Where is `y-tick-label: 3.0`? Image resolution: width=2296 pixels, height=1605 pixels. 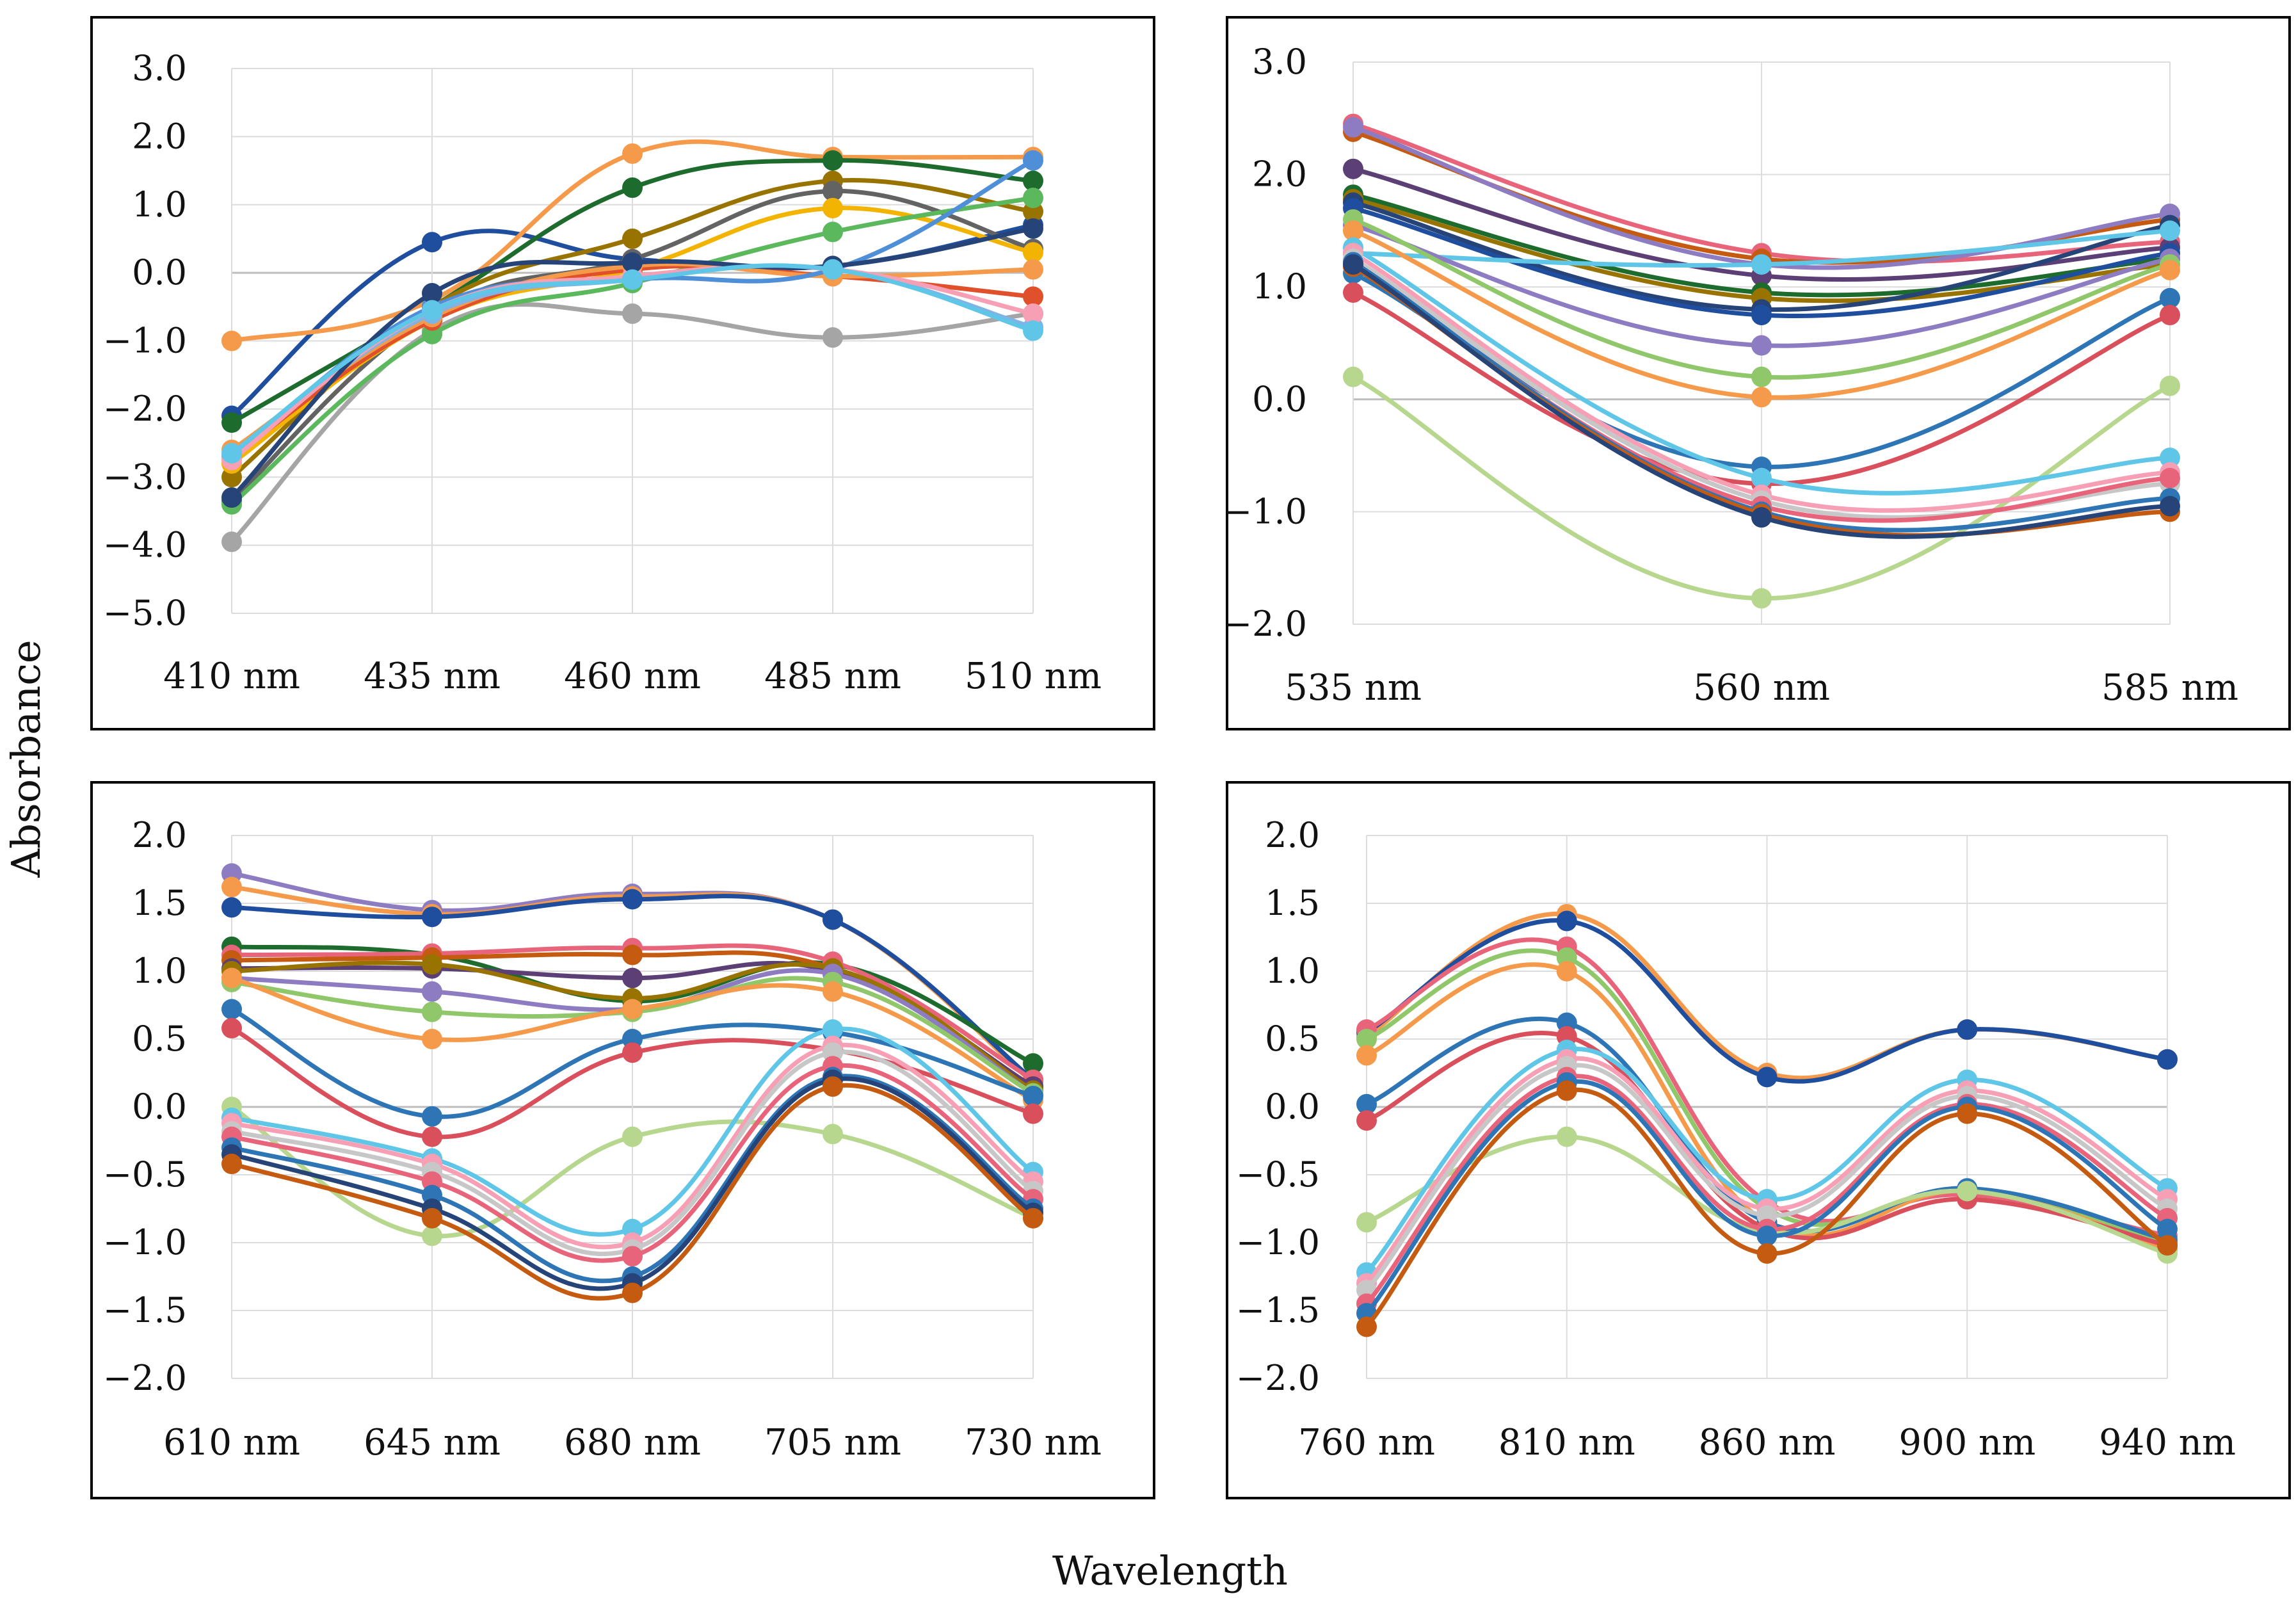 y-tick-label: 3.0 is located at coordinates (159, 68).